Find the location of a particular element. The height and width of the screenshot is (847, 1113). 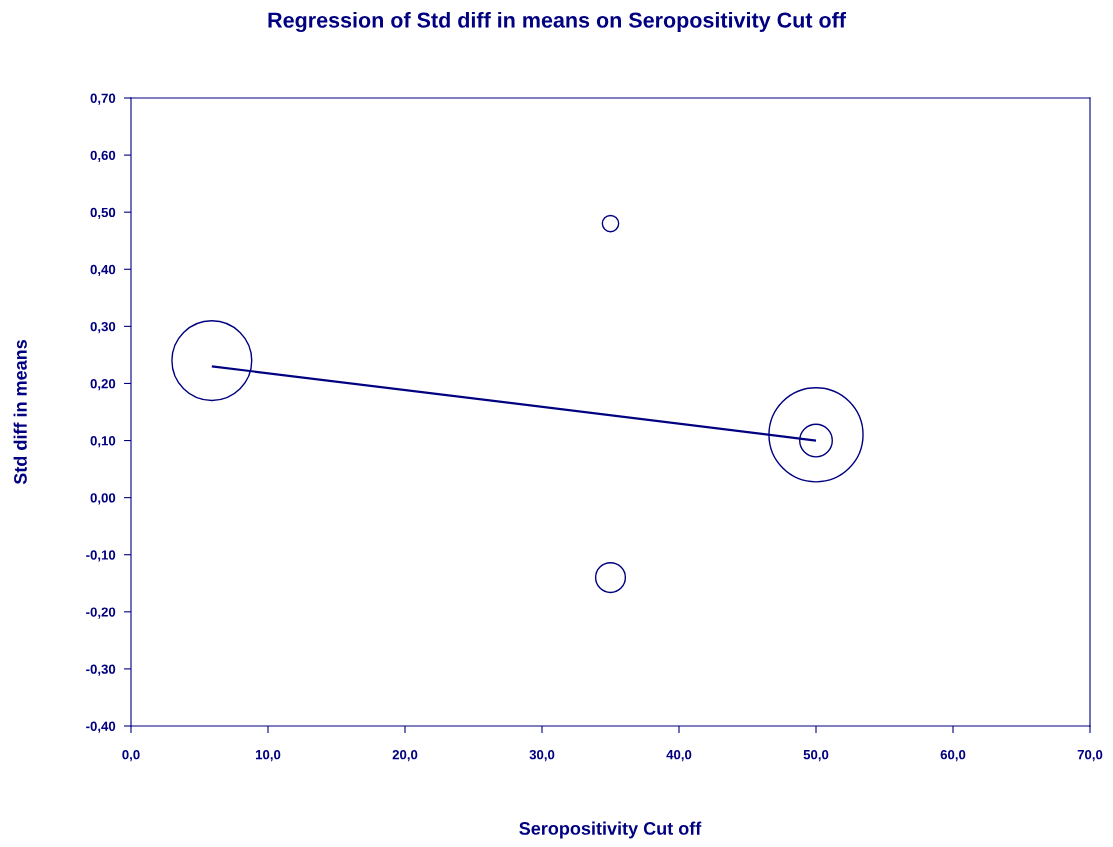

x-tick-label: 10,0 is located at coordinates (268, 755).